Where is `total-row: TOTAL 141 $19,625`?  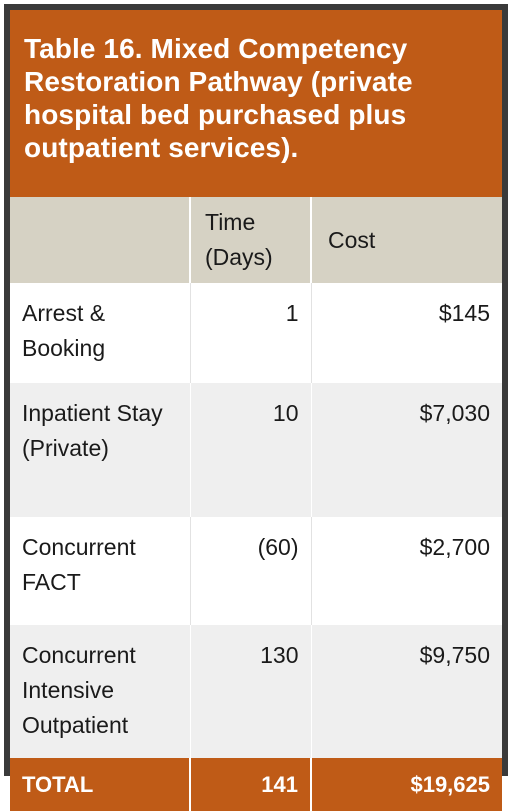 total-row: TOTAL 141 $19,625 is located at coordinates (256, 784).